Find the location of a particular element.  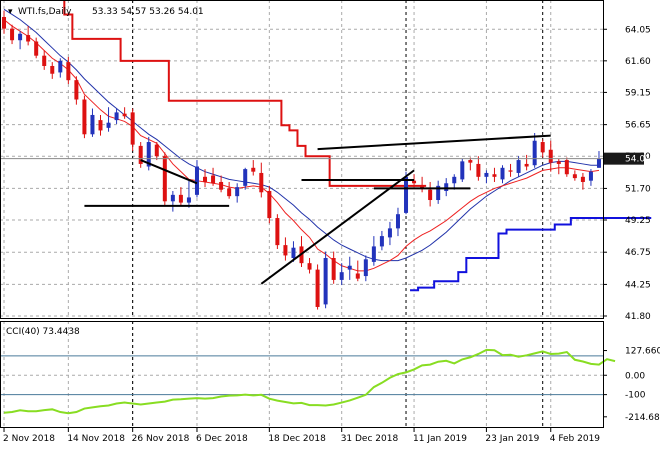

time-tick-label: 18 Dec 2018 is located at coordinates (297, 439).